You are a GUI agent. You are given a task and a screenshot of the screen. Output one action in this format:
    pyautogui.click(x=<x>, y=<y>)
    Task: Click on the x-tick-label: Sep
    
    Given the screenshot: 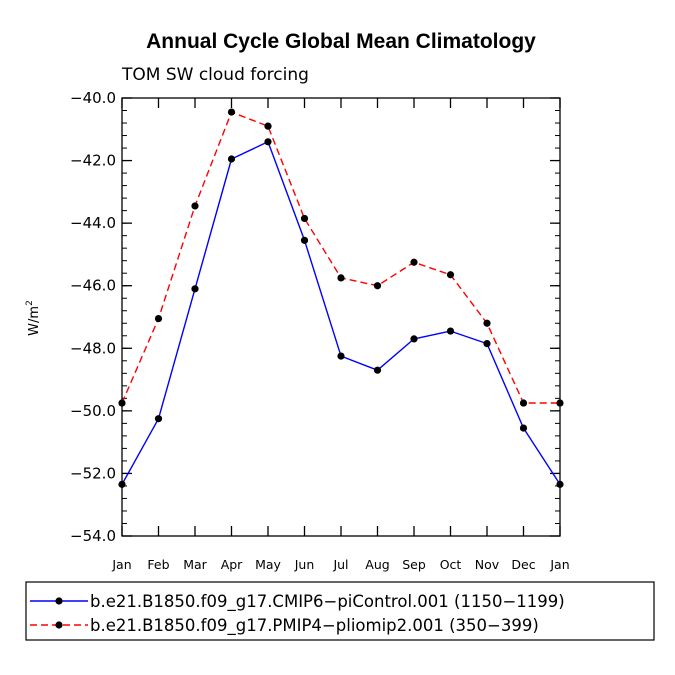 What is the action you would take?
    pyautogui.click(x=414, y=564)
    